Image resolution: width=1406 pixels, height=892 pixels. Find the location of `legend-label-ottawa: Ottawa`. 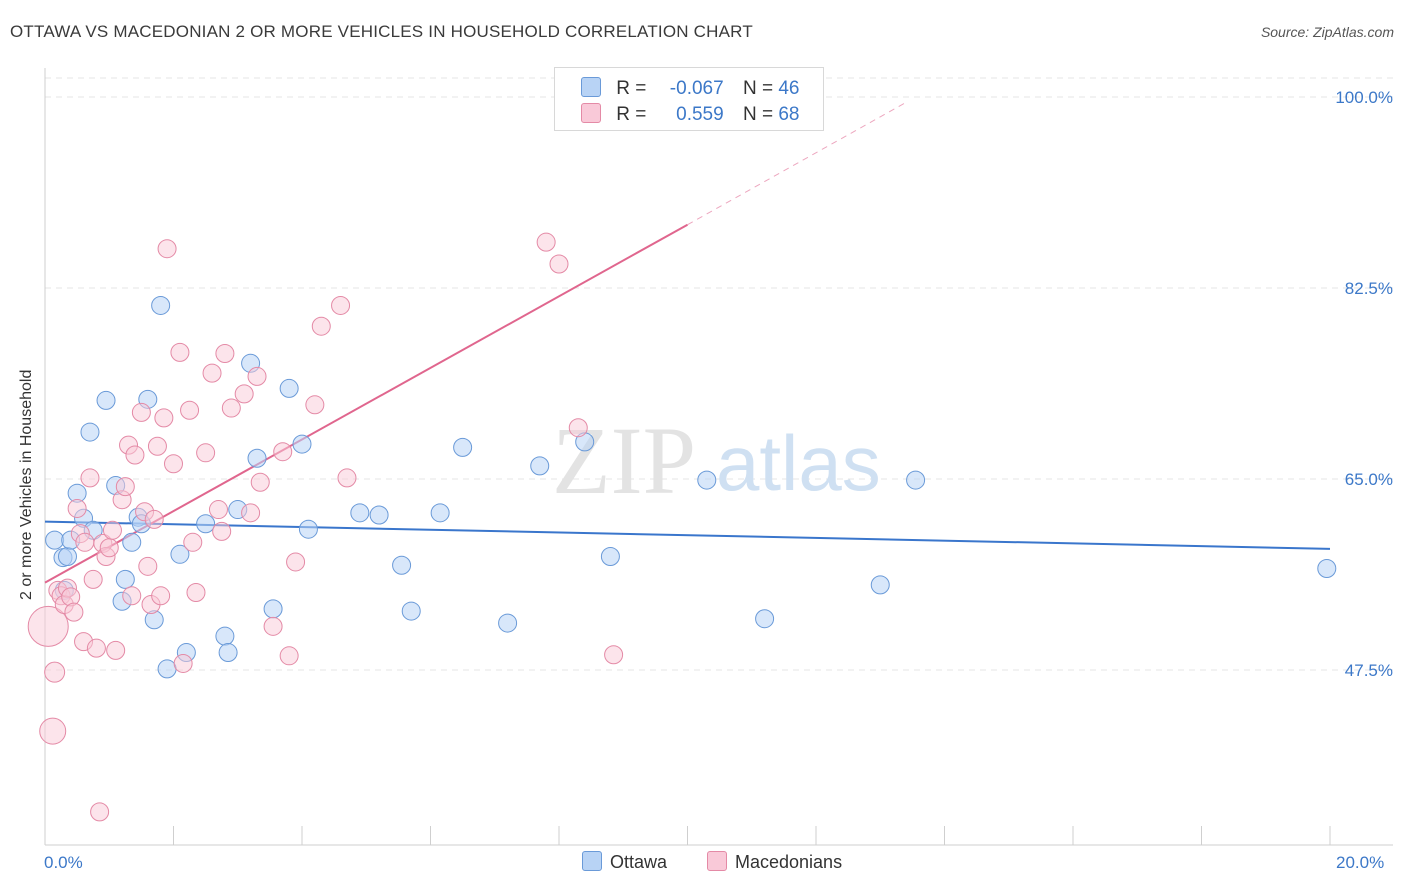

legend-label-ottawa: Ottawa is located at coordinates (639, 862).